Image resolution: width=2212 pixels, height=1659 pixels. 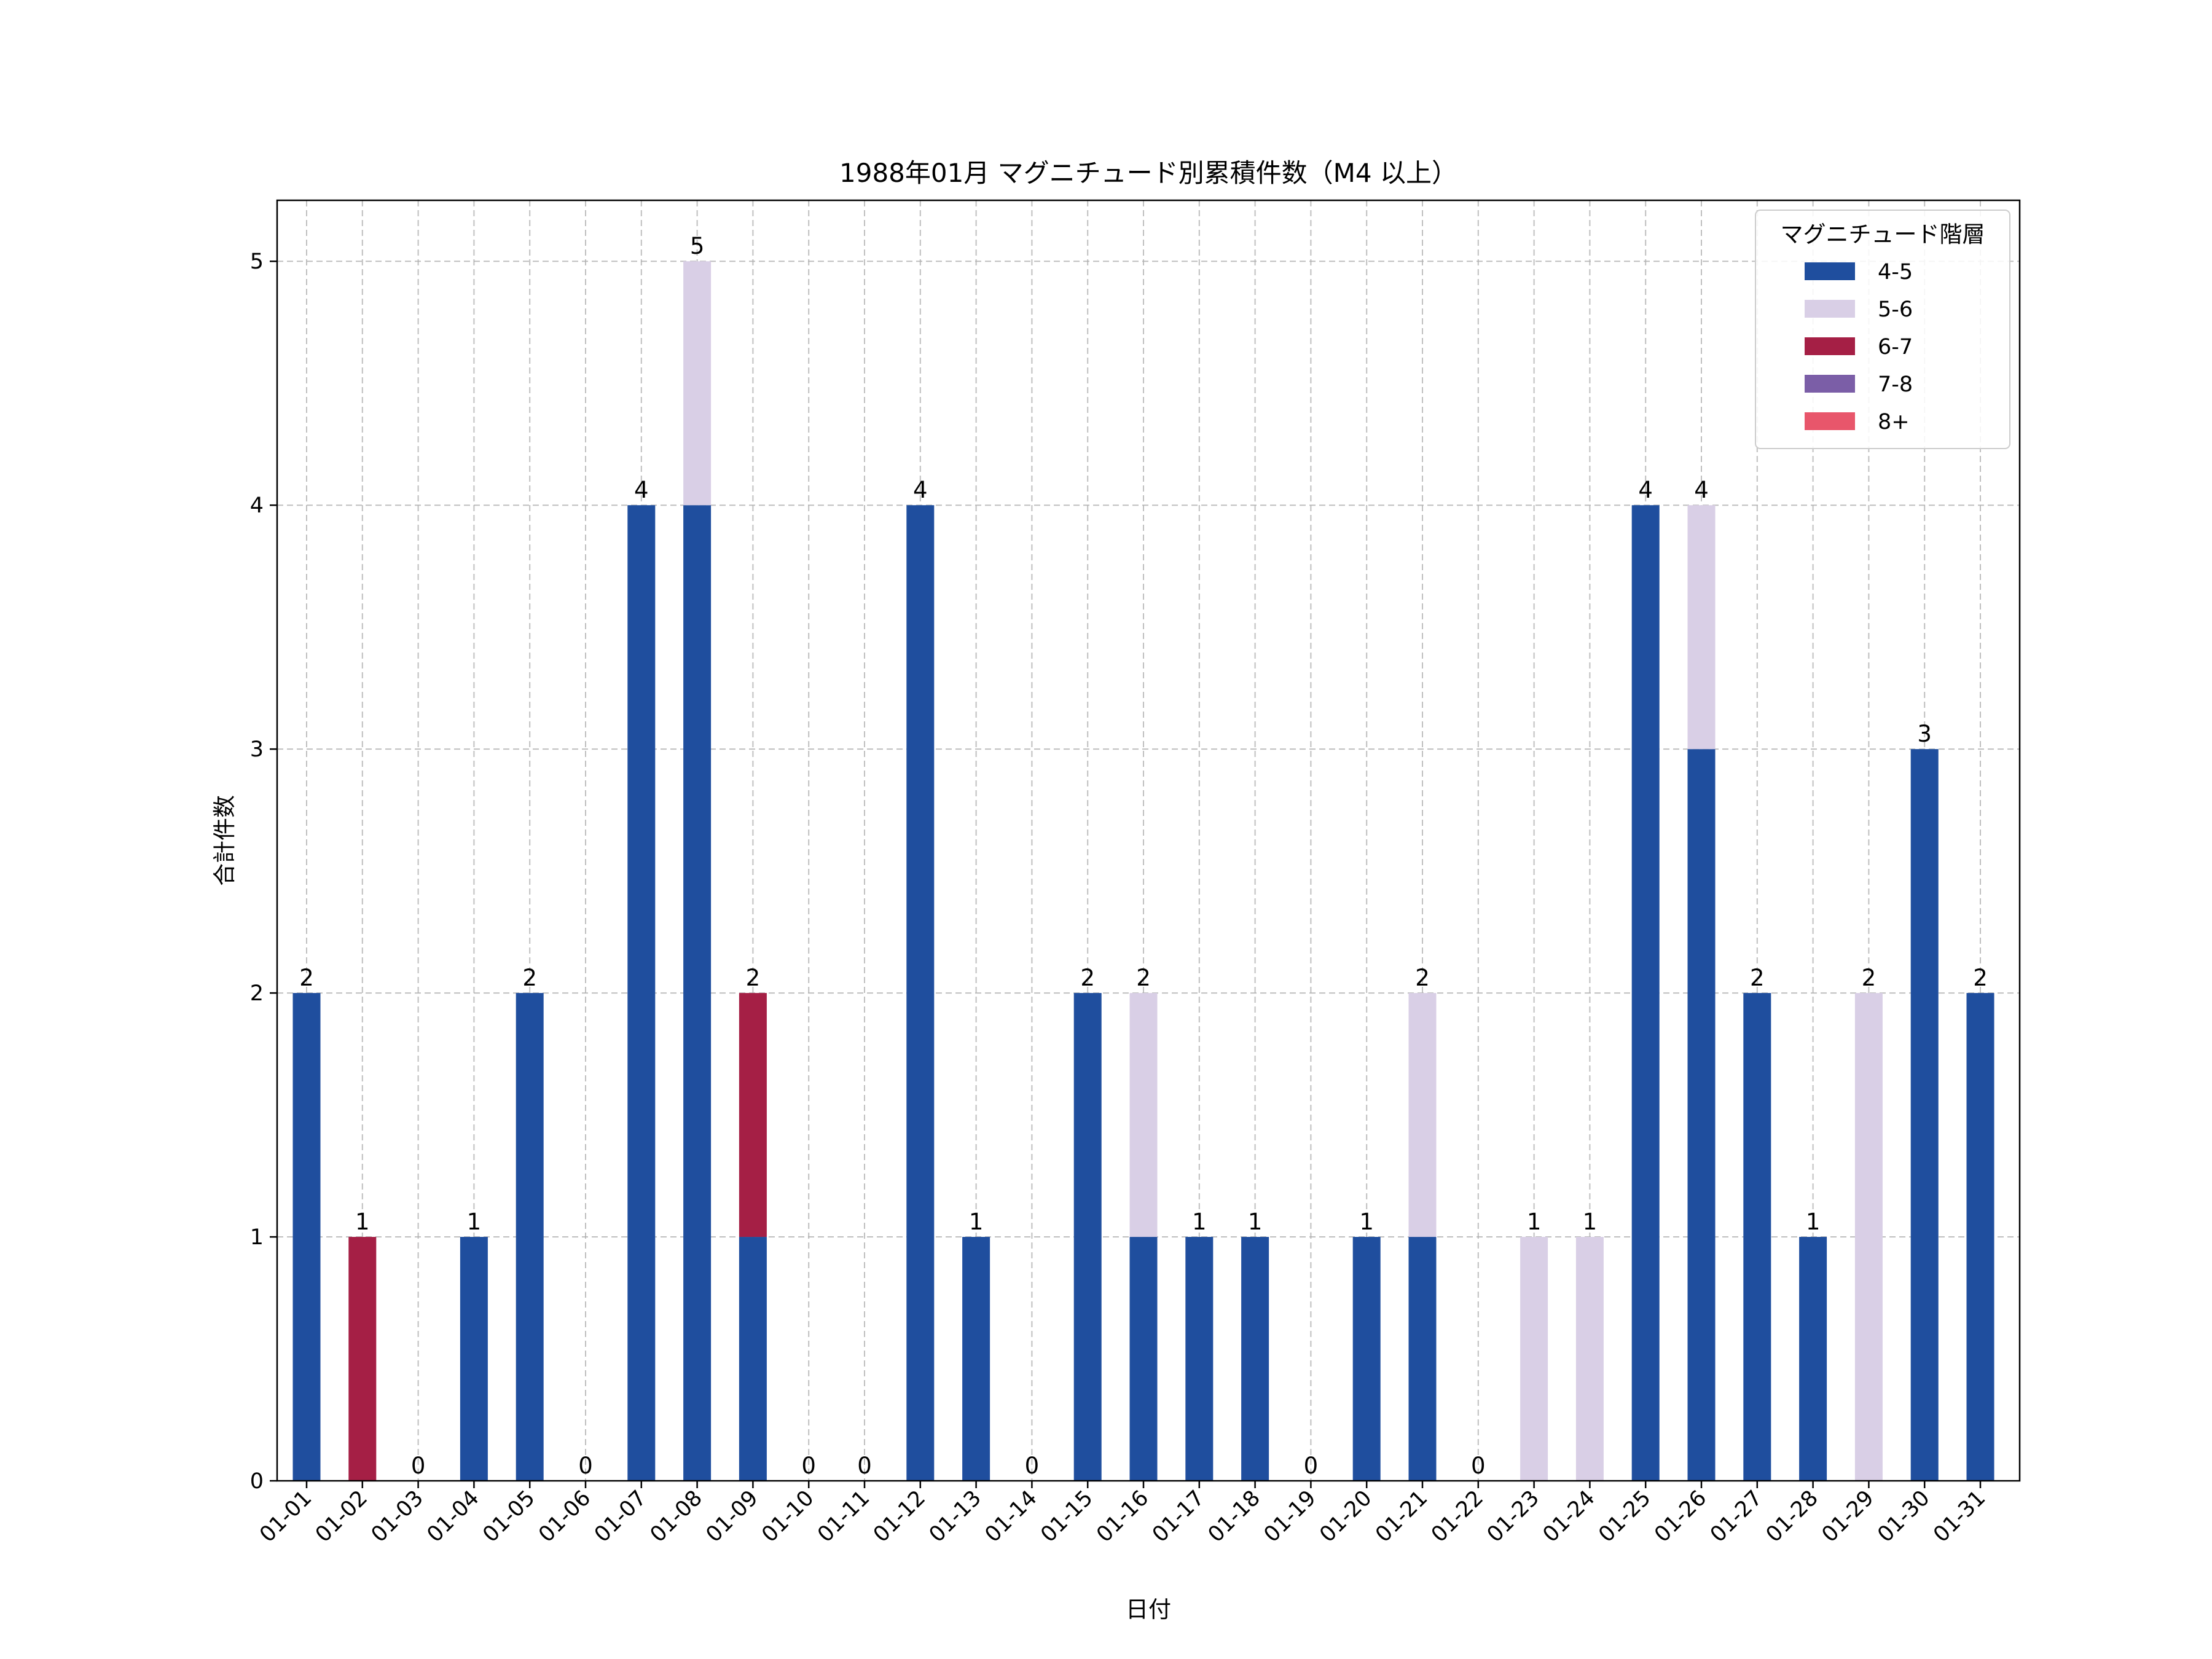 What do you see at coordinates (257, 749) in the screenshot?
I see `y-tick-label: 3` at bounding box center [257, 749].